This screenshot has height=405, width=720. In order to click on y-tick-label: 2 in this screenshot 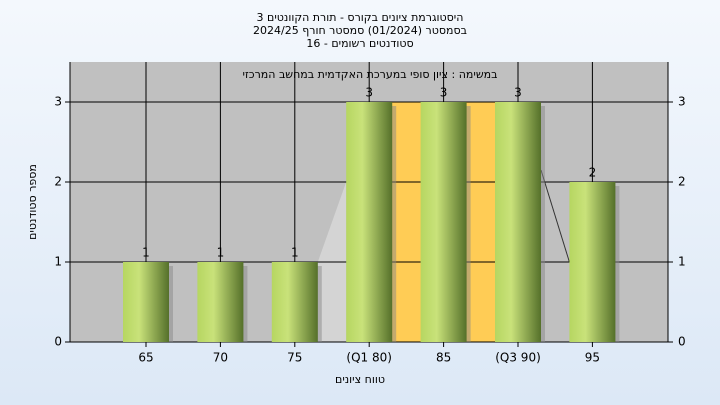, I will do `click(58, 182)`.